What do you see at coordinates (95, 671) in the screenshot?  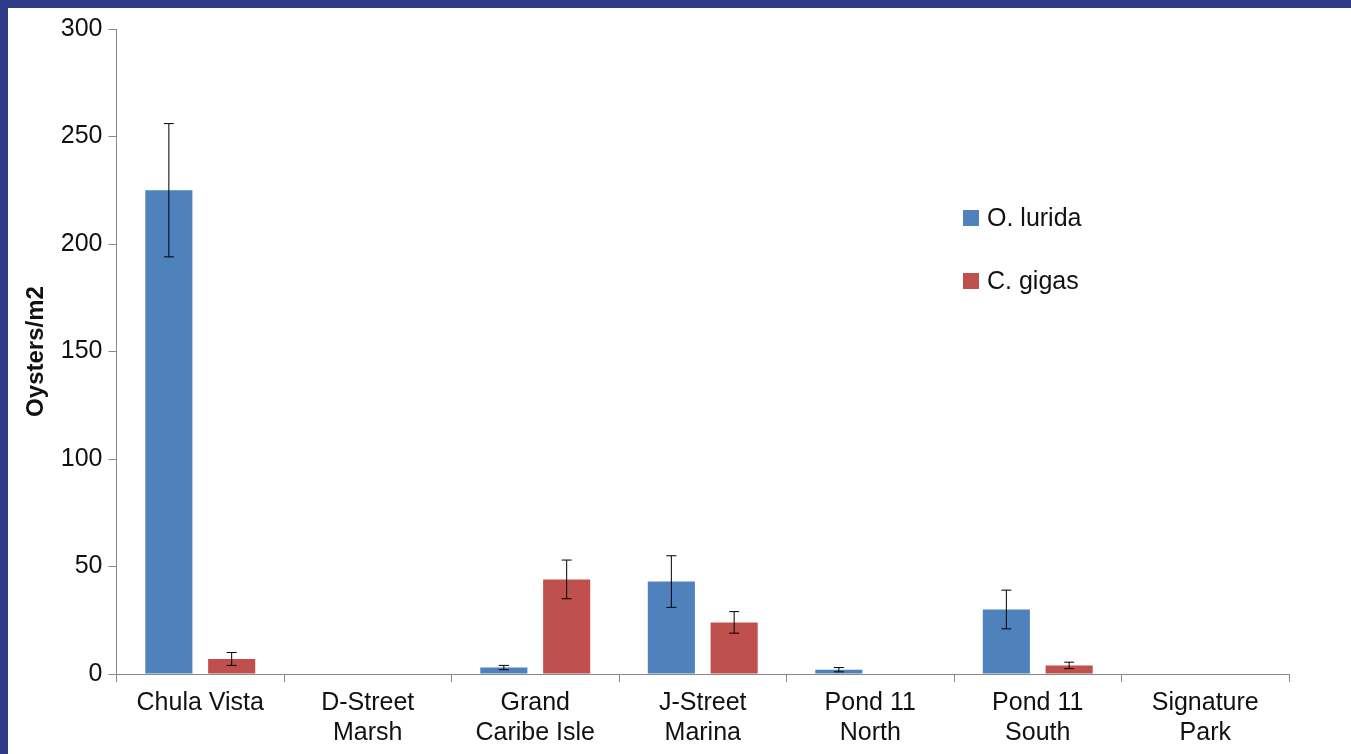 I see `y-tick-label: 0` at bounding box center [95, 671].